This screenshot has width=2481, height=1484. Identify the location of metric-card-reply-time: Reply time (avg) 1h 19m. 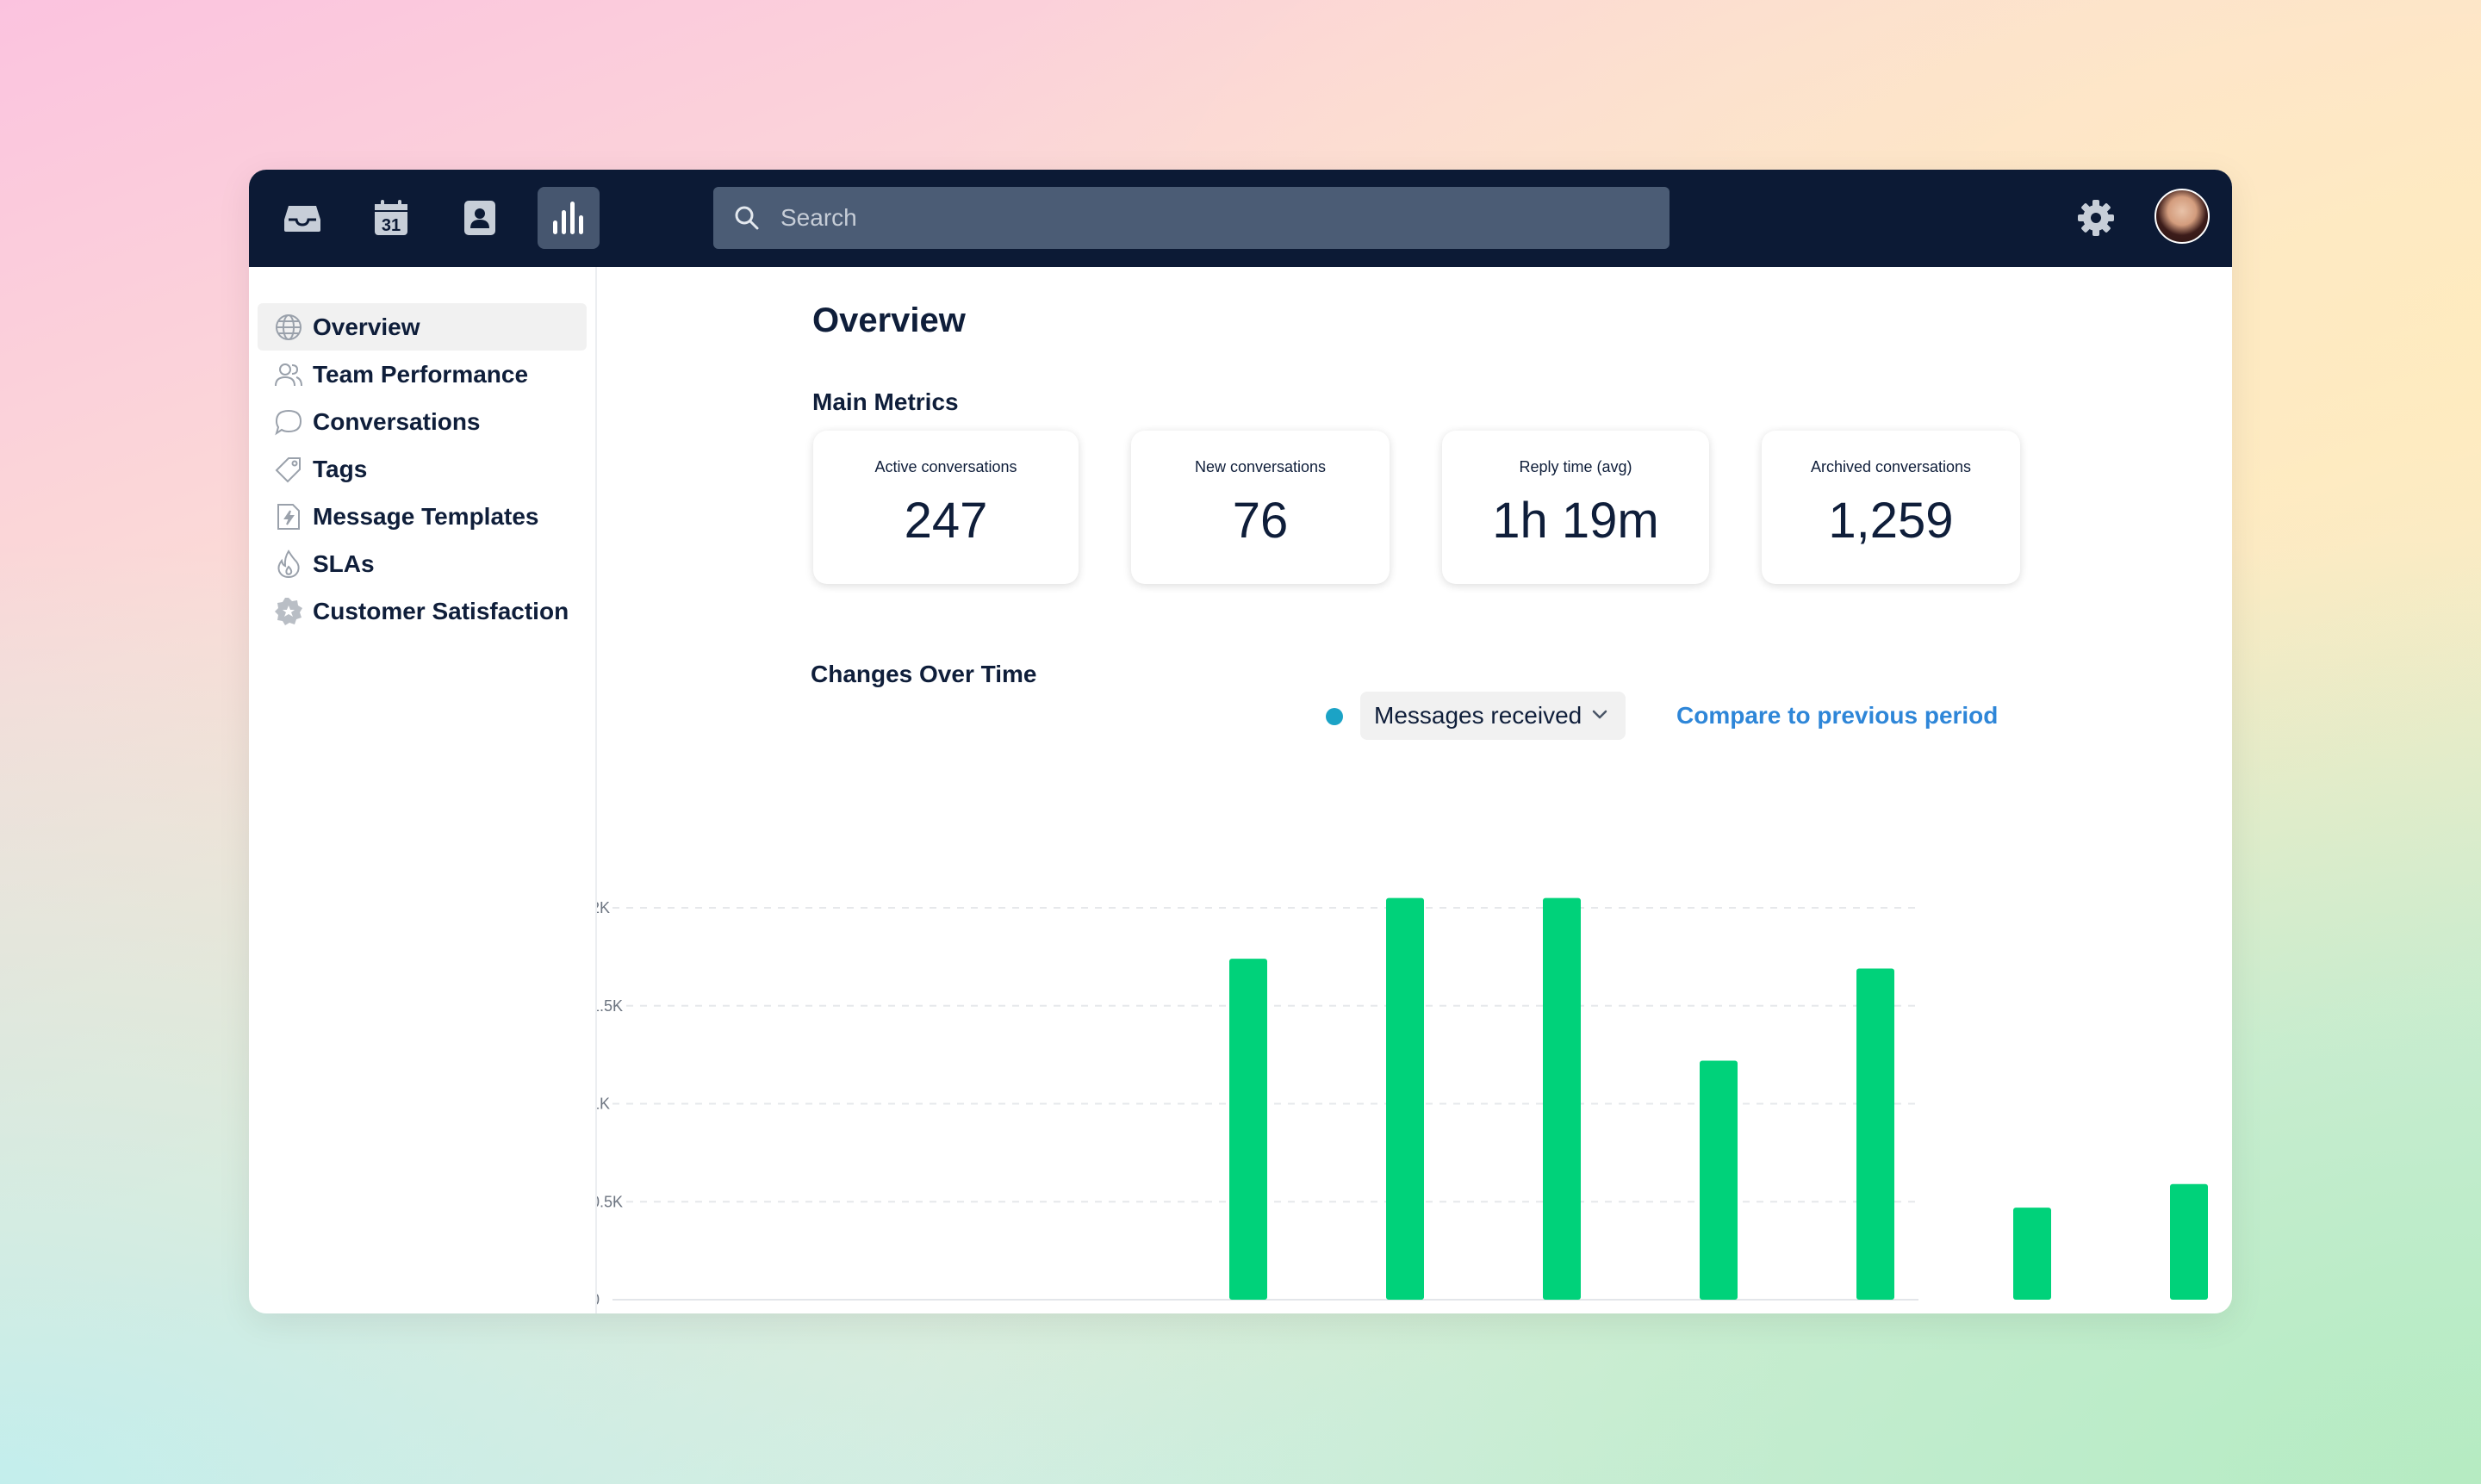
(1575, 507).